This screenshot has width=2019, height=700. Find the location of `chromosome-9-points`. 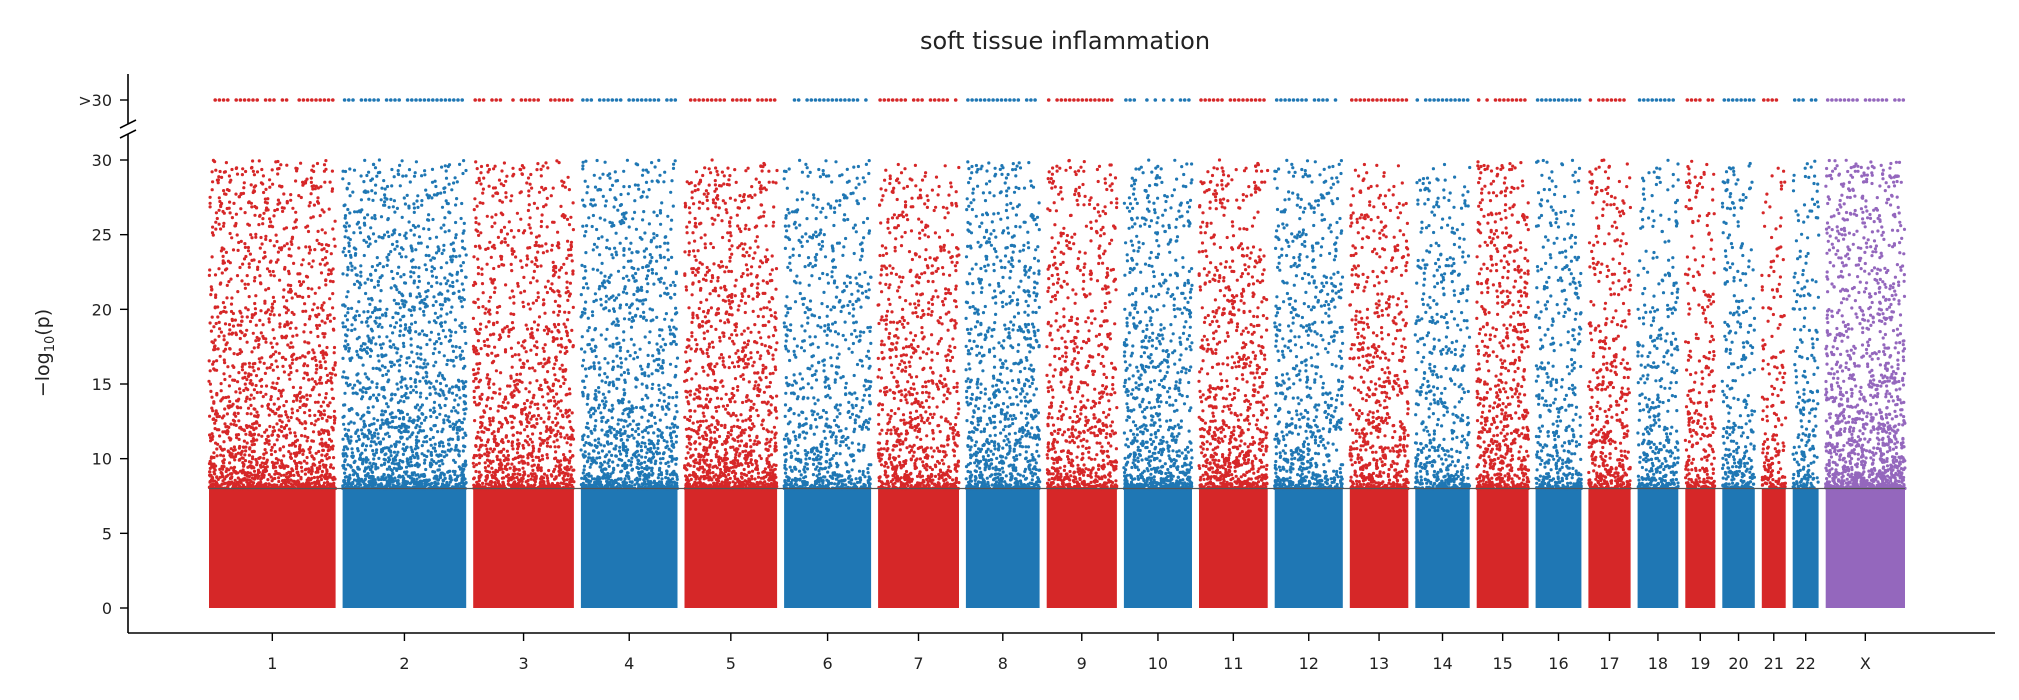

chromosome-9-points is located at coordinates (1082, 353).